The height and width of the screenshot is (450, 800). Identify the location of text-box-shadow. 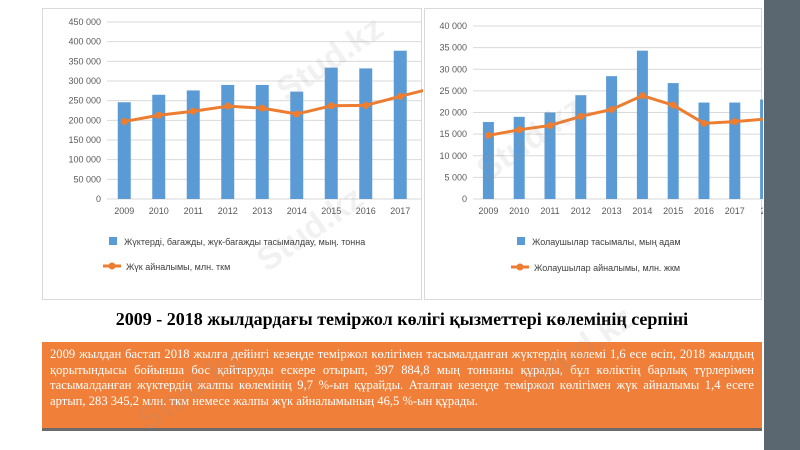
(402, 429).